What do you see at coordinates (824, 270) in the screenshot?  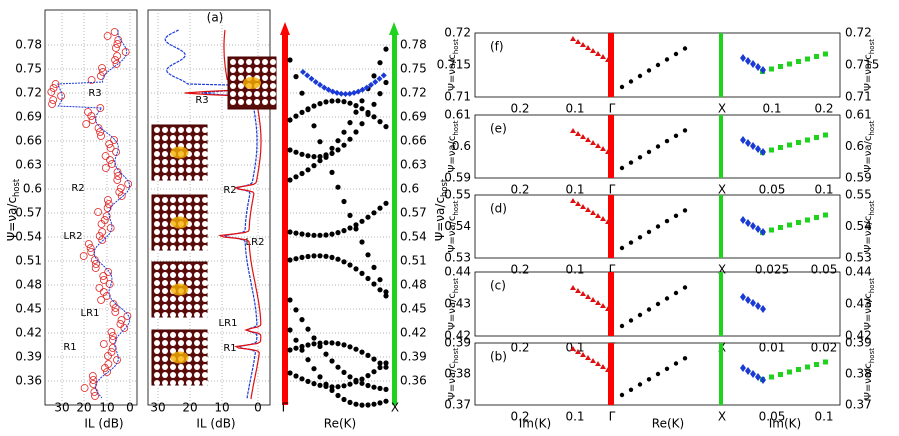 I see `x-tick-label: 0.05` at bounding box center [824, 270].